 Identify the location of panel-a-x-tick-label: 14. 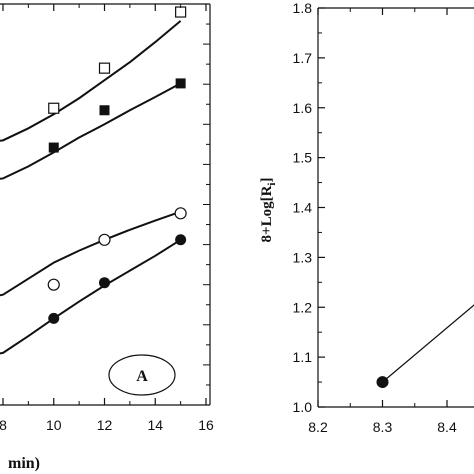
(155, 425).